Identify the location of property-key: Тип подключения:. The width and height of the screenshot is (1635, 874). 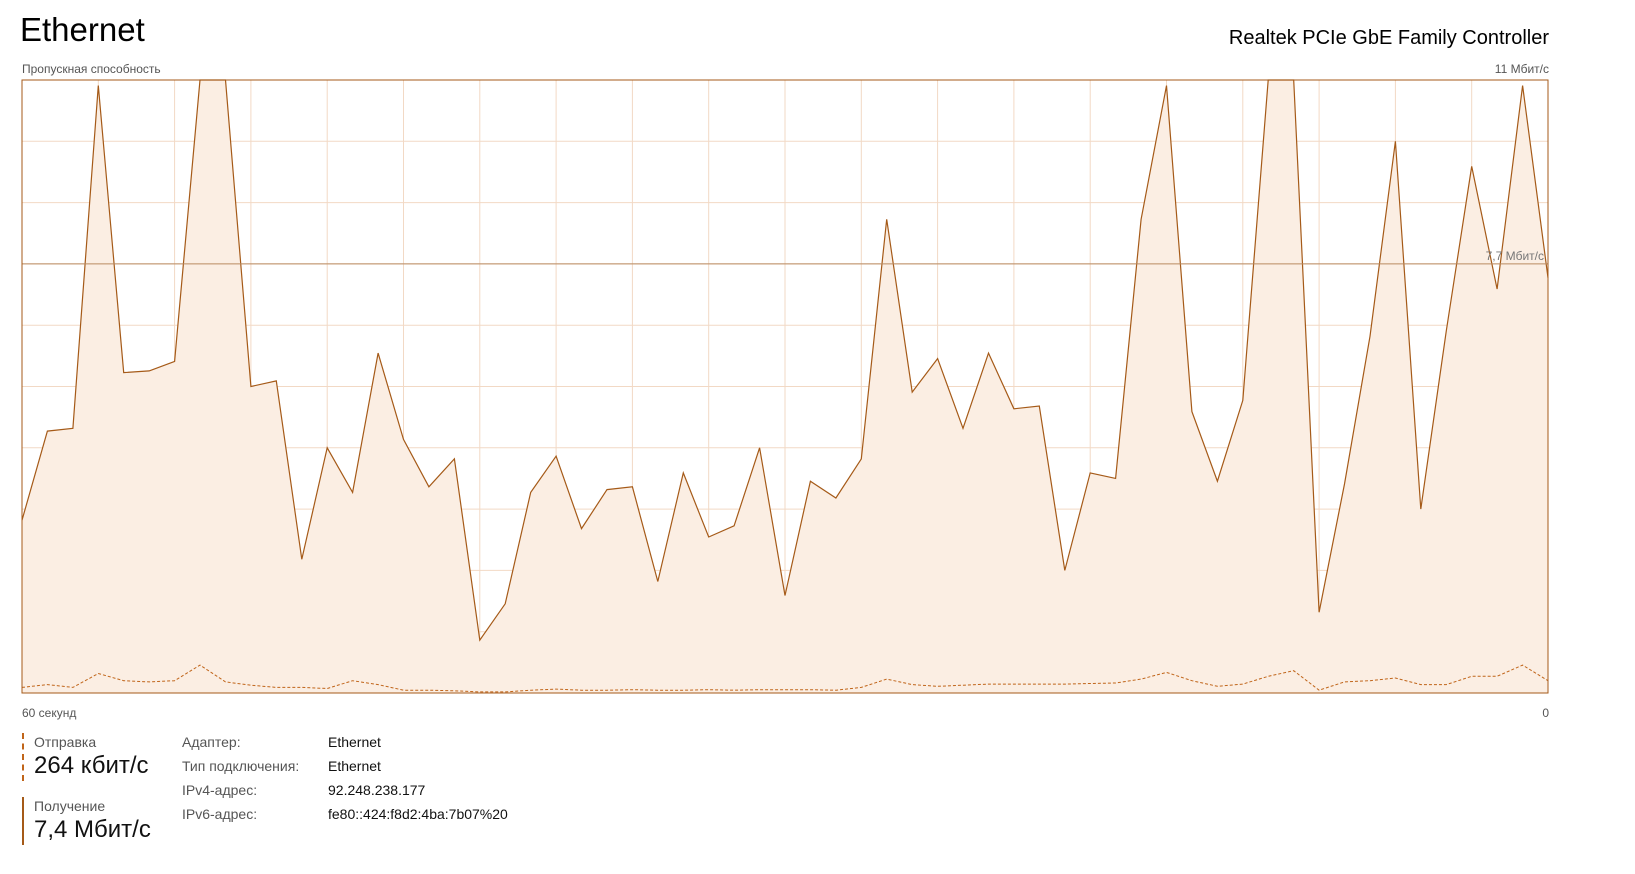
(241, 766).